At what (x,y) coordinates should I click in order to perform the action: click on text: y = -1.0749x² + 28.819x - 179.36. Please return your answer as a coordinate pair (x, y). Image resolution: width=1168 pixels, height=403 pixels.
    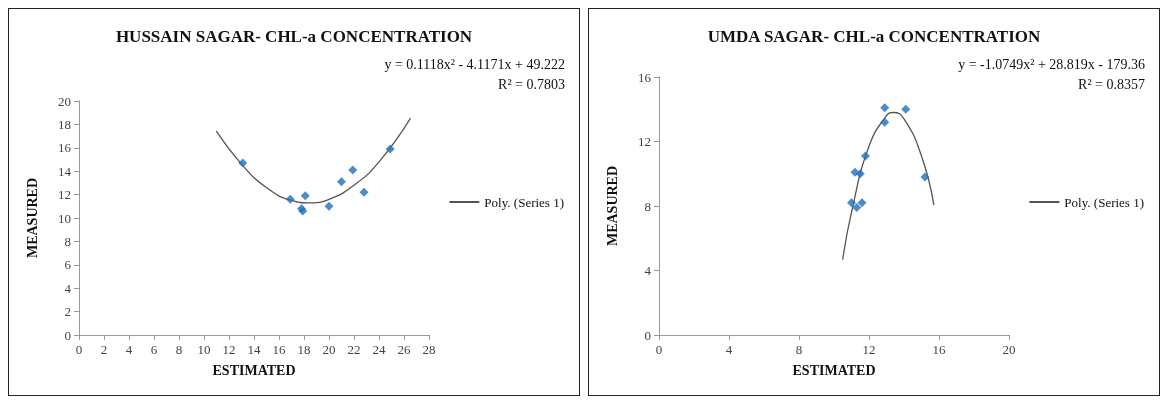
    Looking at the image, I should click on (1051, 64).